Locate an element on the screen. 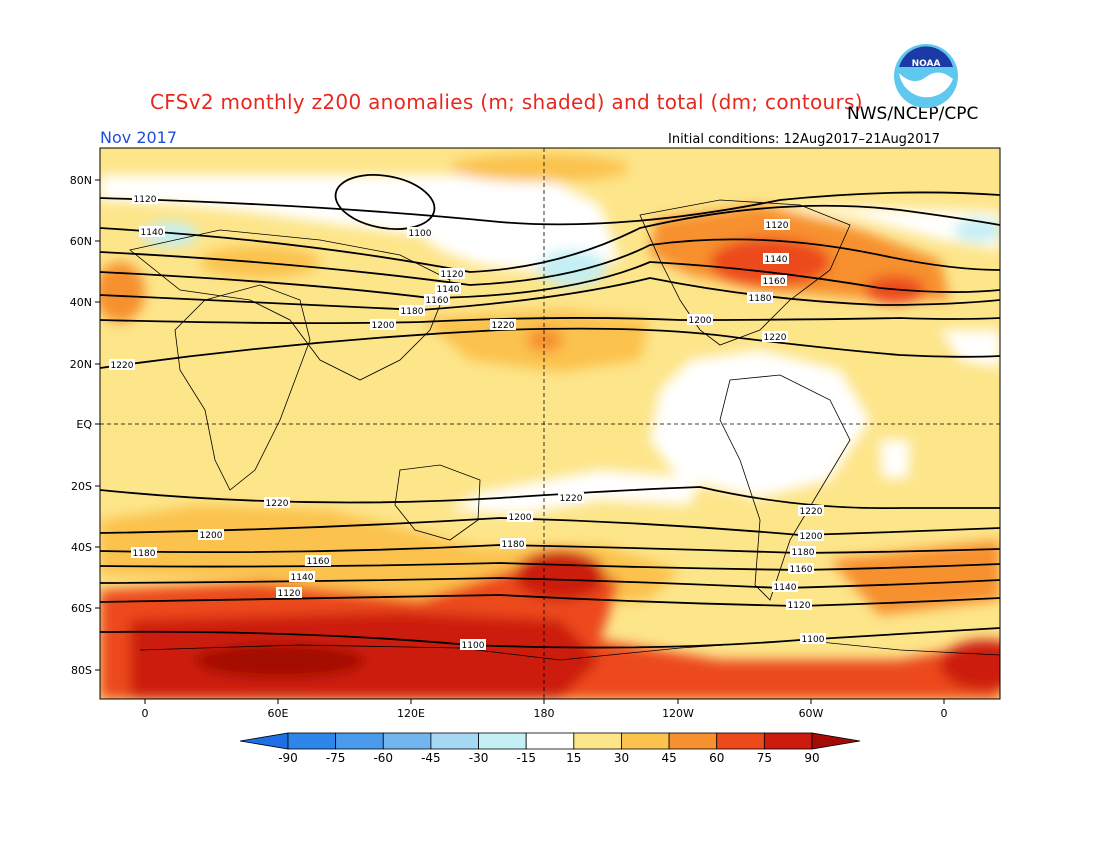 The width and height of the screenshot is (1100, 850). color-legend: -90 -75 -60 -45 -30 -15 15 30 45 60 75 90 is located at coordinates (550, 748).